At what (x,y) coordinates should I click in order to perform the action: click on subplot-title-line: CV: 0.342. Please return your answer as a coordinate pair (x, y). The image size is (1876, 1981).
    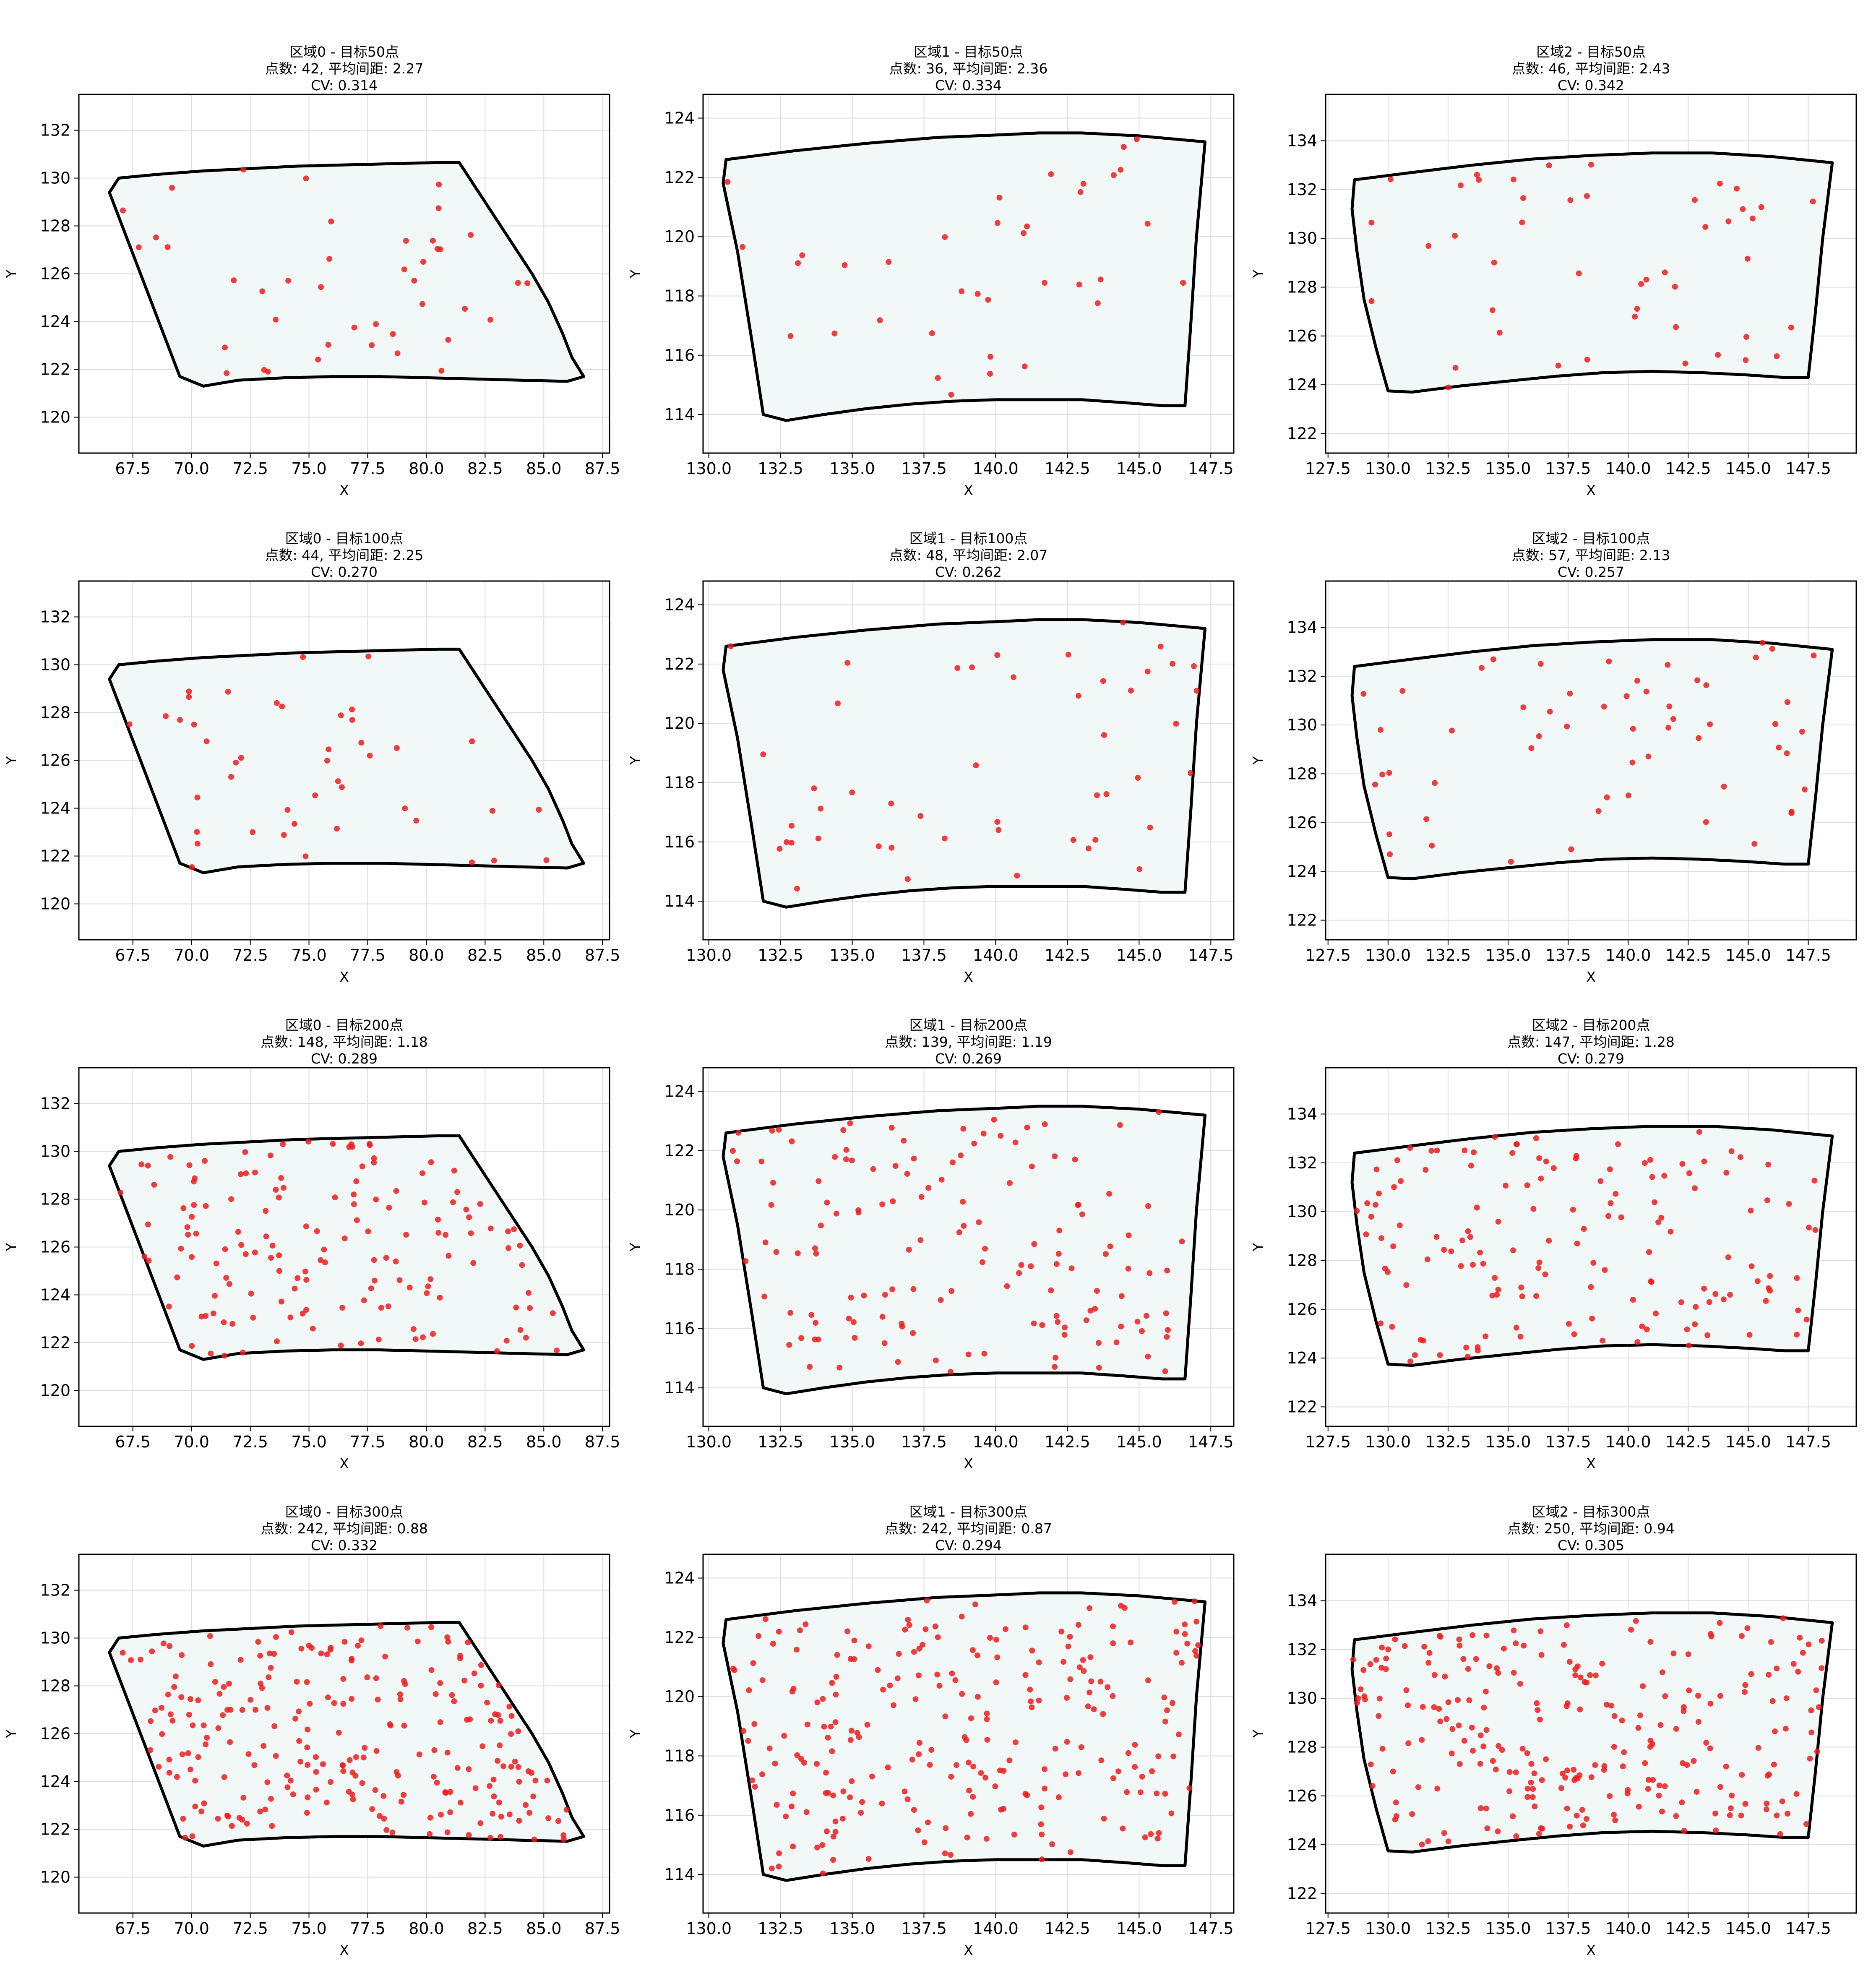
    Looking at the image, I should click on (1591, 85).